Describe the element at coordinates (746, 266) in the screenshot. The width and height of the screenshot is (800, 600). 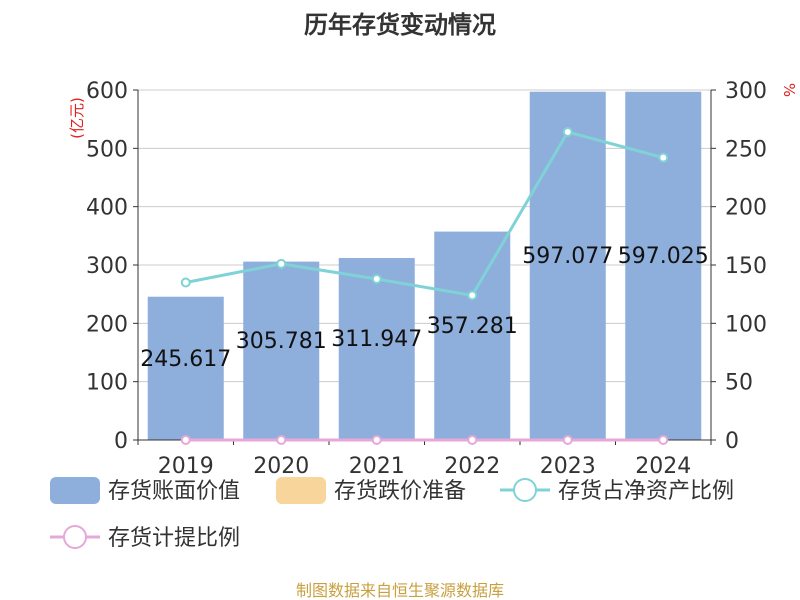
I see `right-tick-label: 150` at that location.